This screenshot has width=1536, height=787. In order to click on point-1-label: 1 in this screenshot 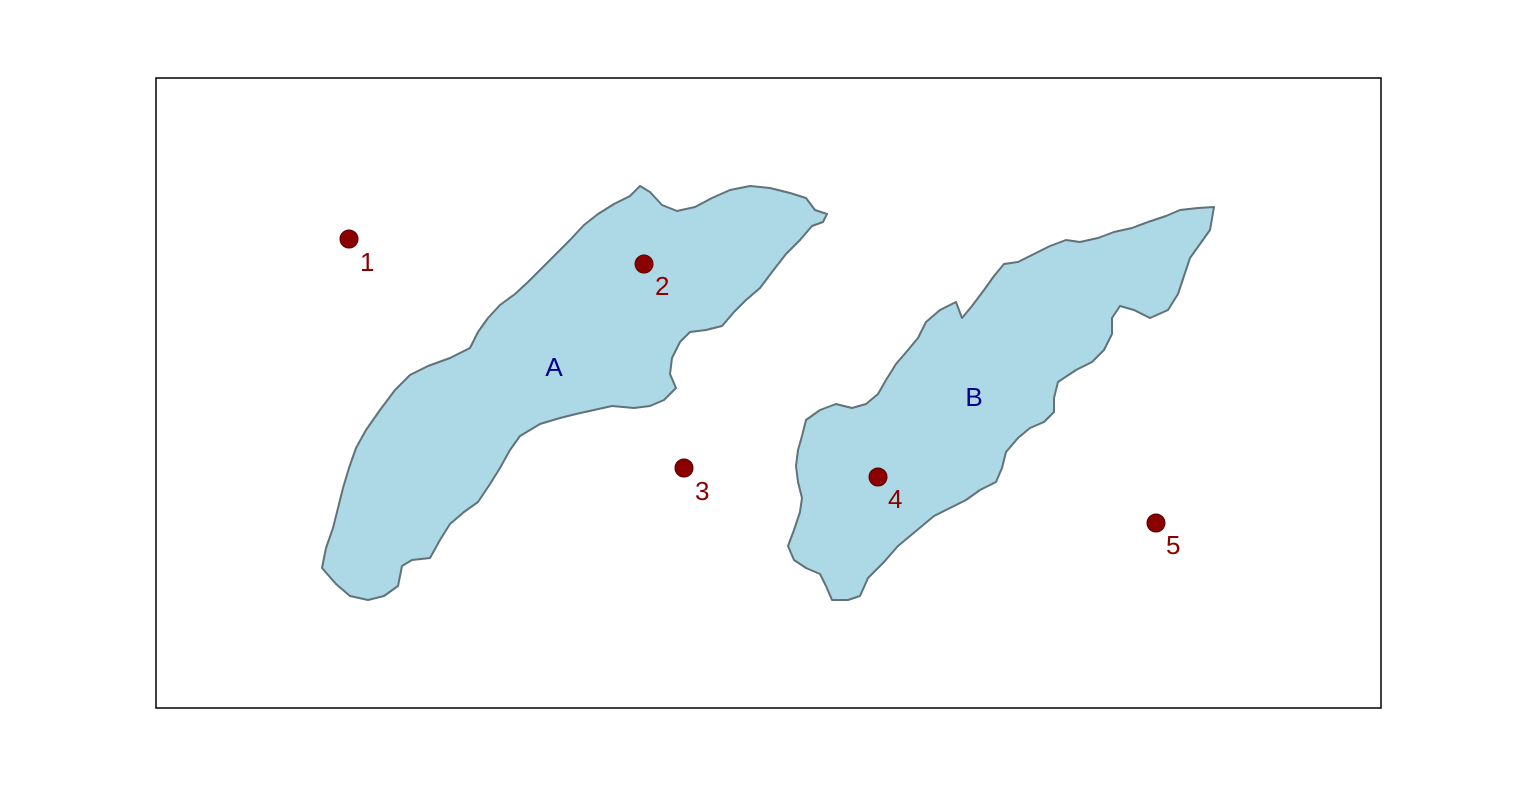, I will do `click(367, 262)`.